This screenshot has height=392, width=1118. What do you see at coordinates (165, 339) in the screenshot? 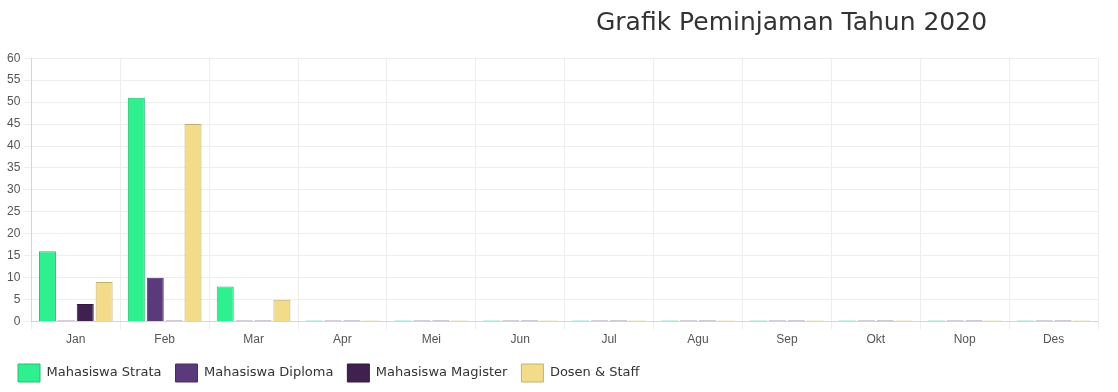
I see `x-tick-label: Feb` at bounding box center [165, 339].